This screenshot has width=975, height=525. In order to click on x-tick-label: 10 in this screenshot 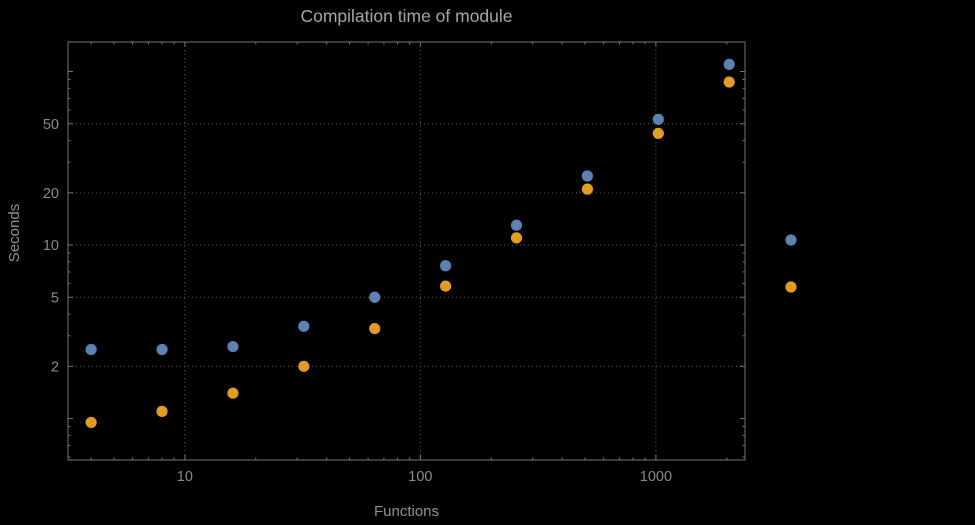, I will do `click(185, 477)`.